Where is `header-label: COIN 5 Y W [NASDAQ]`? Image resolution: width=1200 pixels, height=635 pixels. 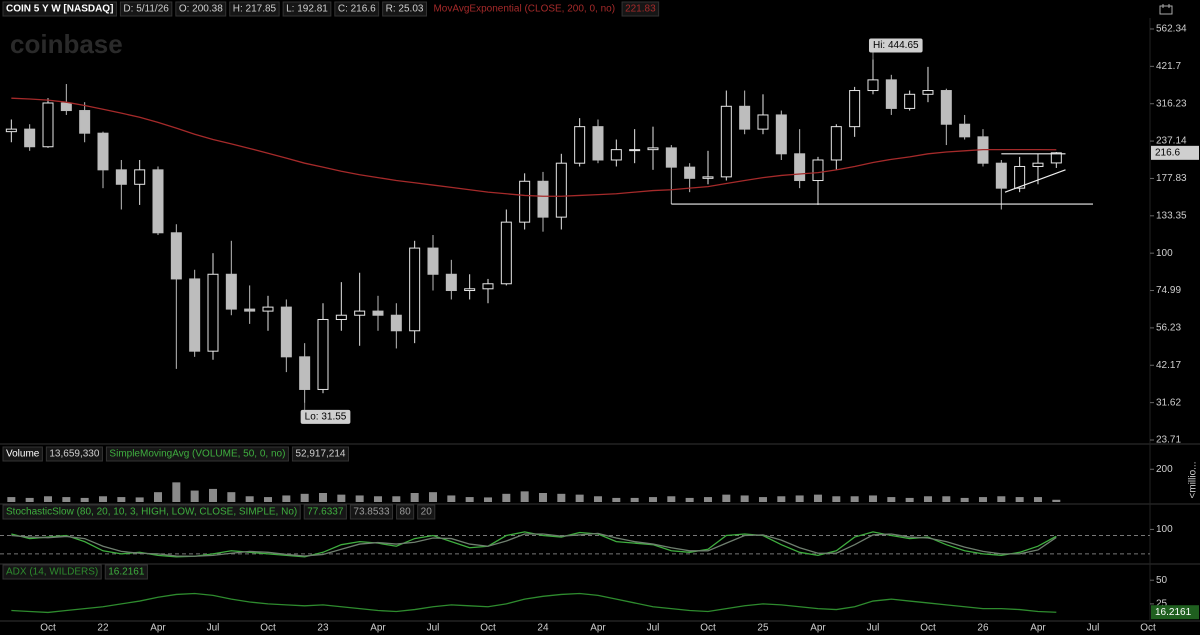 header-label: COIN 5 Y W [NASDAQ] is located at coordinates (59, 9).